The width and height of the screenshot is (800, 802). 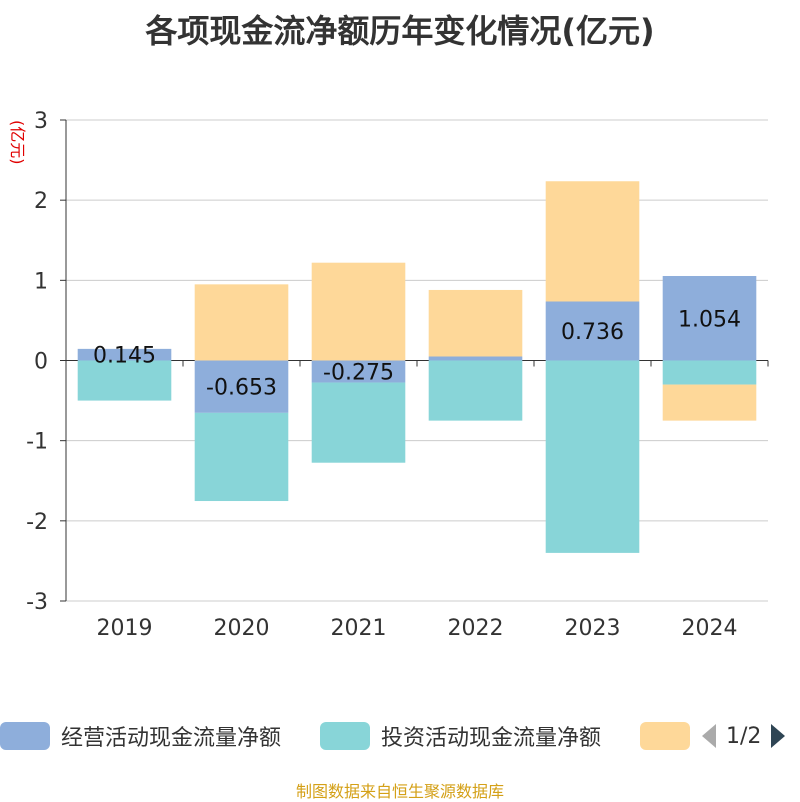 I want to click on bar-investing-2021, so click(x=358, y=422).